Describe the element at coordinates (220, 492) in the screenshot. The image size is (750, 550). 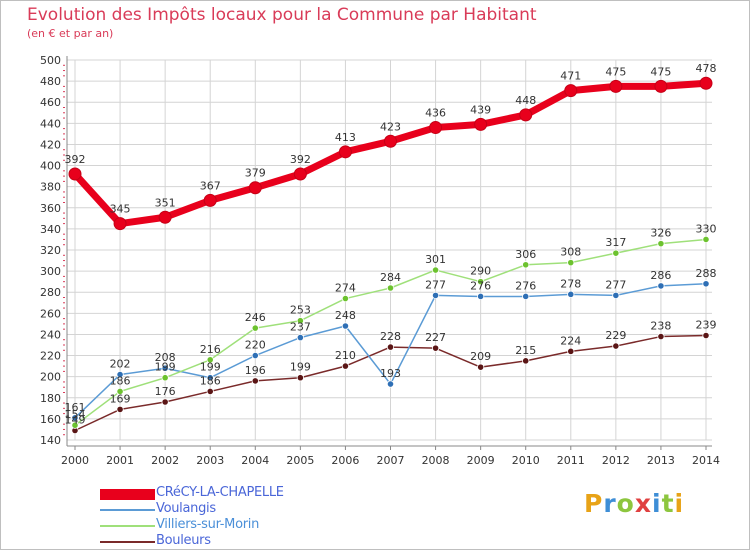
I see `legend-label: CRéCY-LA-CHAPELLE` at that location.